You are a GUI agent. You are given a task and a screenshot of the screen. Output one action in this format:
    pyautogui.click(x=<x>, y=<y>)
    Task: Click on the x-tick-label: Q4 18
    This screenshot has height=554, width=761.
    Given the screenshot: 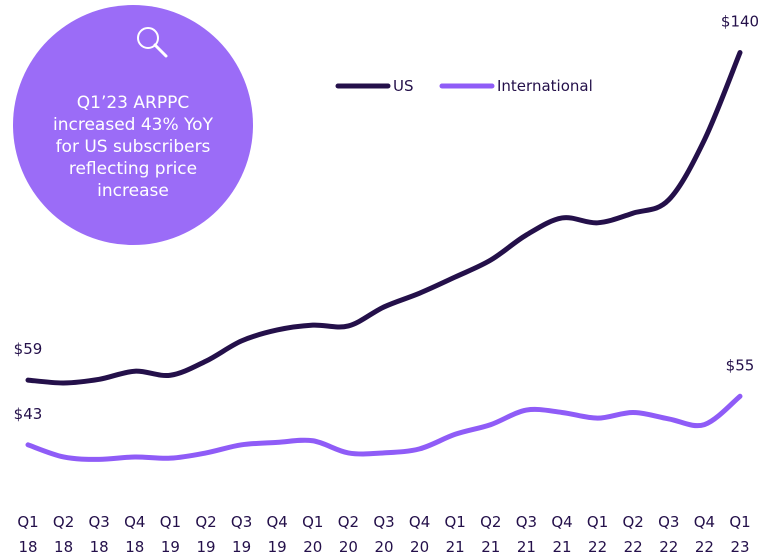 What is the action you would take?
    pyautogui.click(x=135, y=533)
    